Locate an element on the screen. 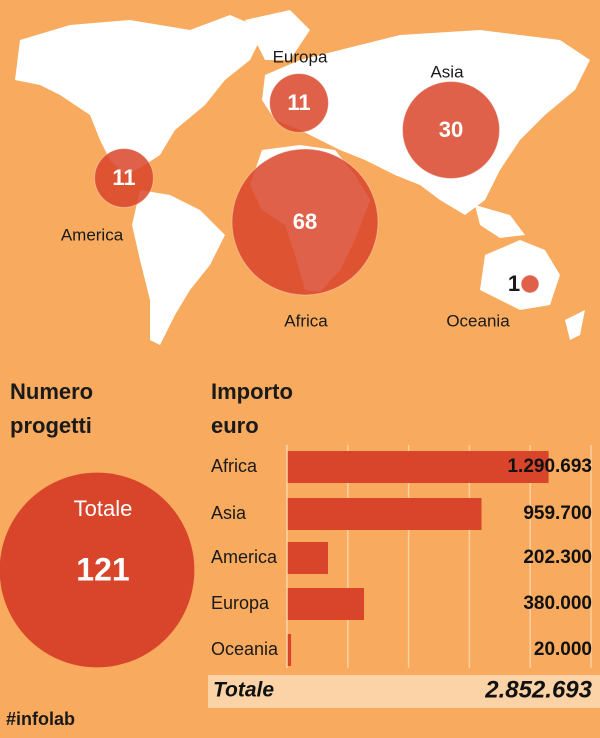 The height and width of the screenshot is (738, 600). category-label: Africa is located at coordinates (234, 466).